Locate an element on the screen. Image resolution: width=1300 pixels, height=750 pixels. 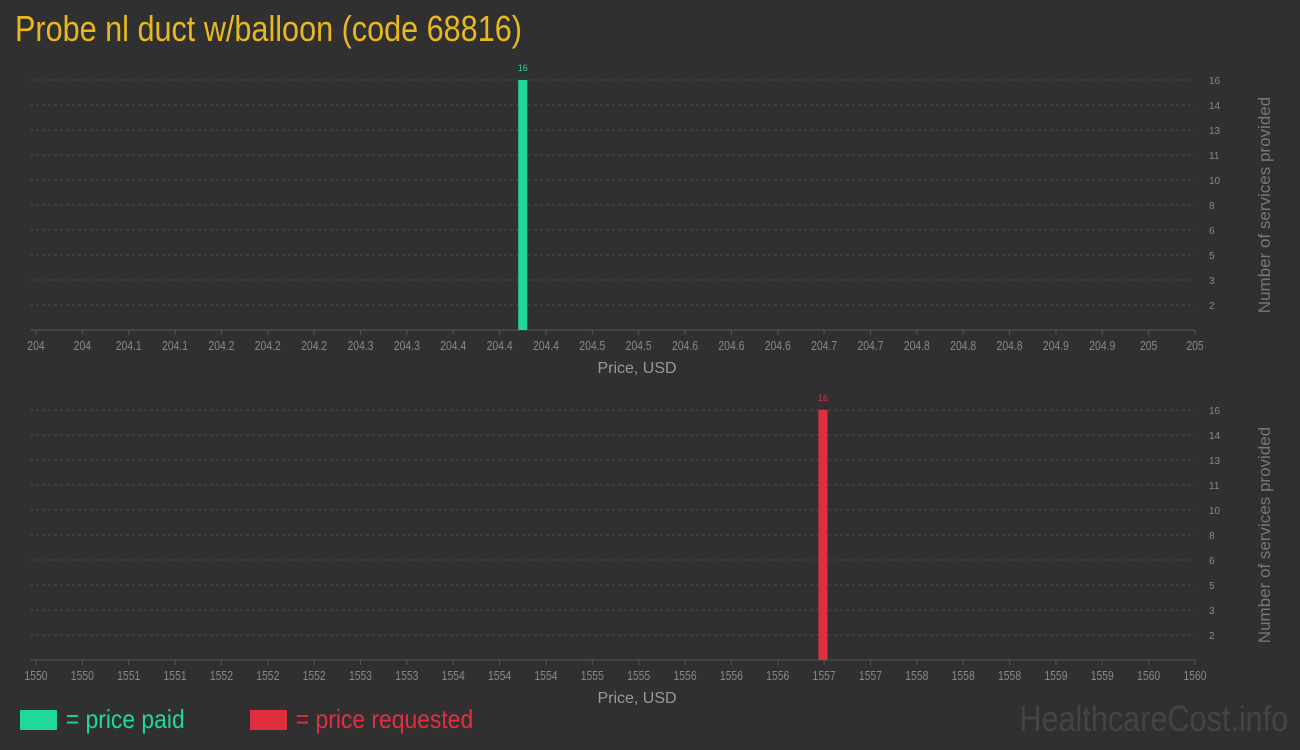
legend-label-paid: = price paid is located at coordinates (125, 719).